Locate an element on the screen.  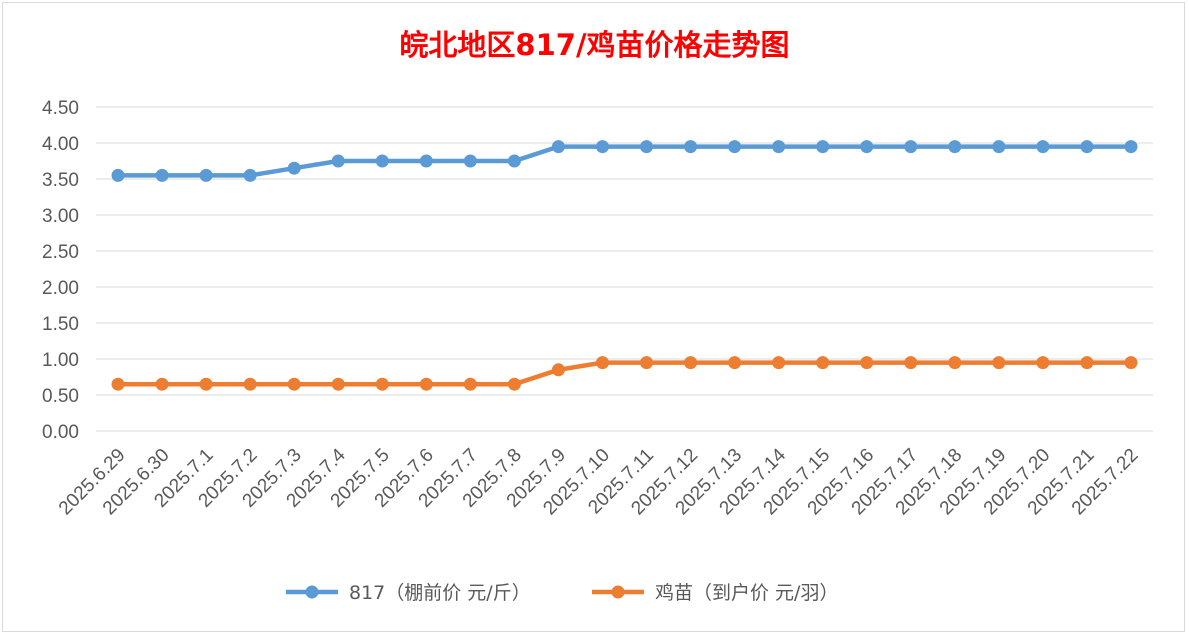
y-tick-label: 4.50 is located at coordinates (60, 108).